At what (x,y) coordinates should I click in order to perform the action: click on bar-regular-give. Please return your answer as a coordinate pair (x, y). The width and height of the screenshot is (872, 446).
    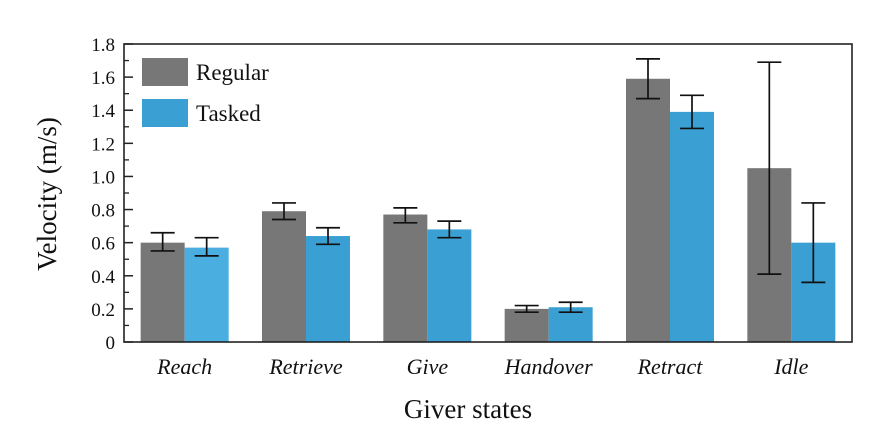
    Looking at the image, I should click on (405, 278).